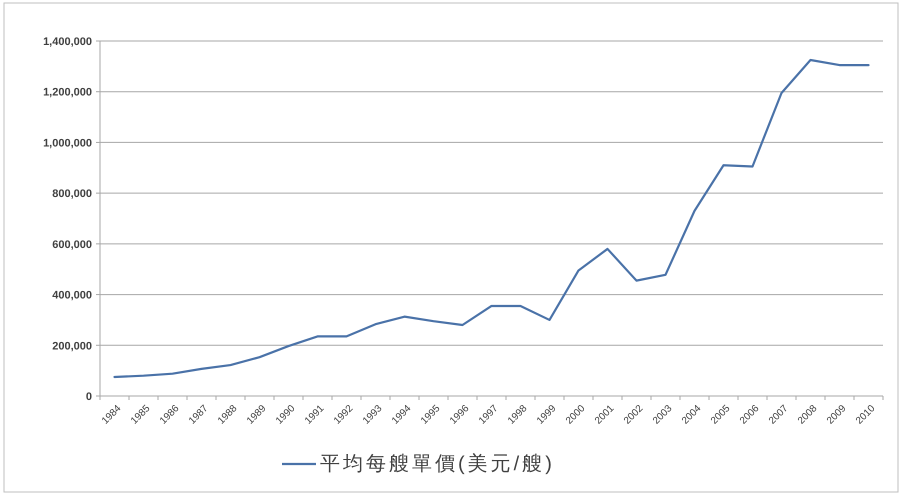 The width and height of the screenshot is (902, 497). What do you see at coordinates (437, 463) in the screenshot?
I see `legend-label: 平均每艘單價(美元/艘)` at bounding box center [437, 463].